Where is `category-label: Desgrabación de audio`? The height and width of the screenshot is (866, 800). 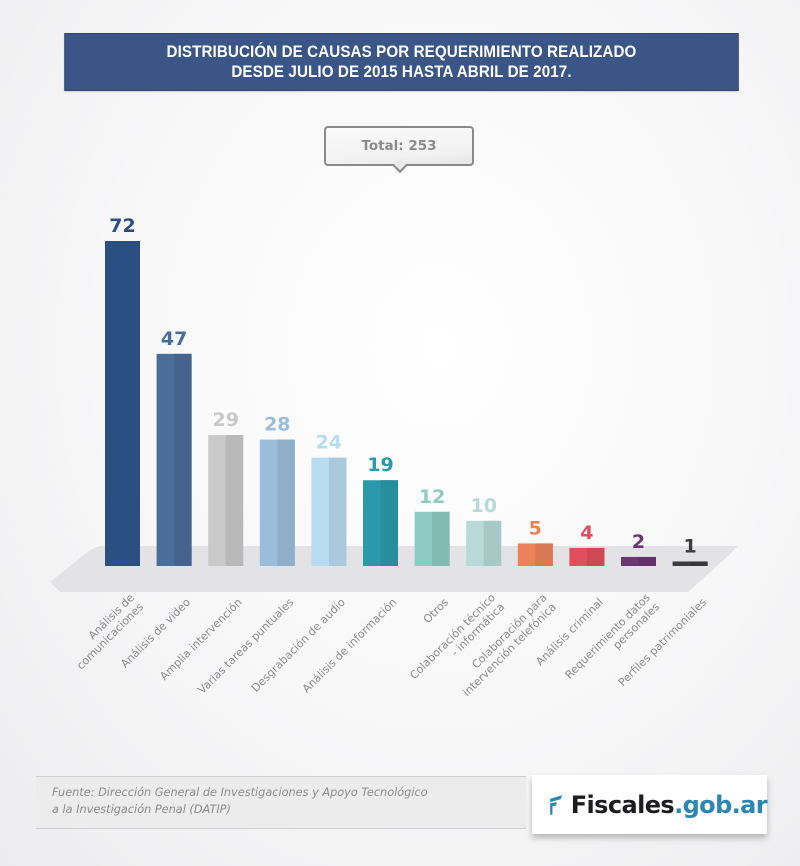 category-label: Desgrabación de audio is located at coordinates (298, 645).